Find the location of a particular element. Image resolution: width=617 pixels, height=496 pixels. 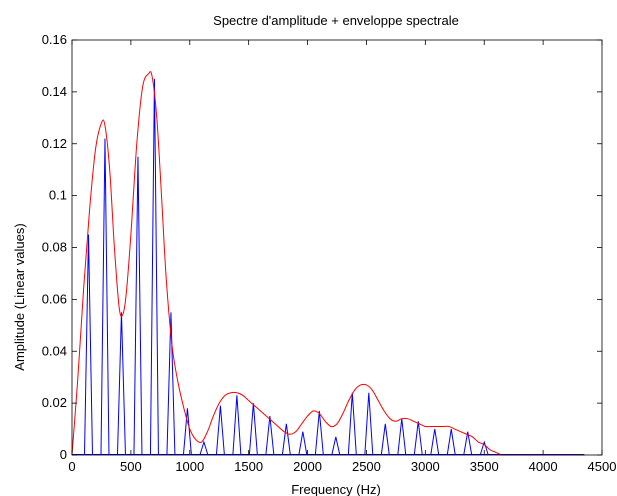

x-tick-label: 2500 is located at coordinates (366, 466).